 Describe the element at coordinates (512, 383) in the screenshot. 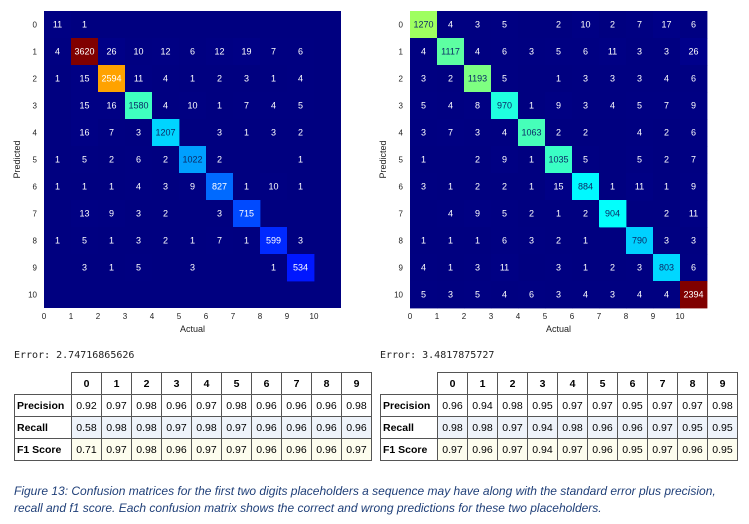

I see `column-header: 2` at that location.